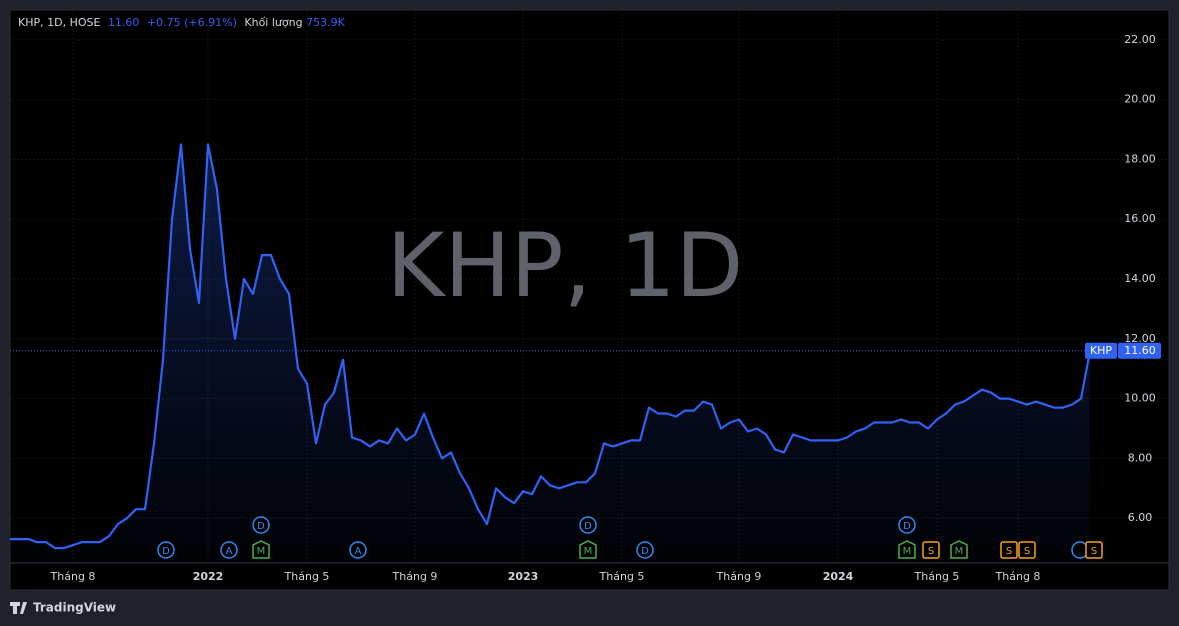 The width and height of the screenshot is (1179, 626). I want to click on y-tick-label: 6.00, so click(1140, 517).